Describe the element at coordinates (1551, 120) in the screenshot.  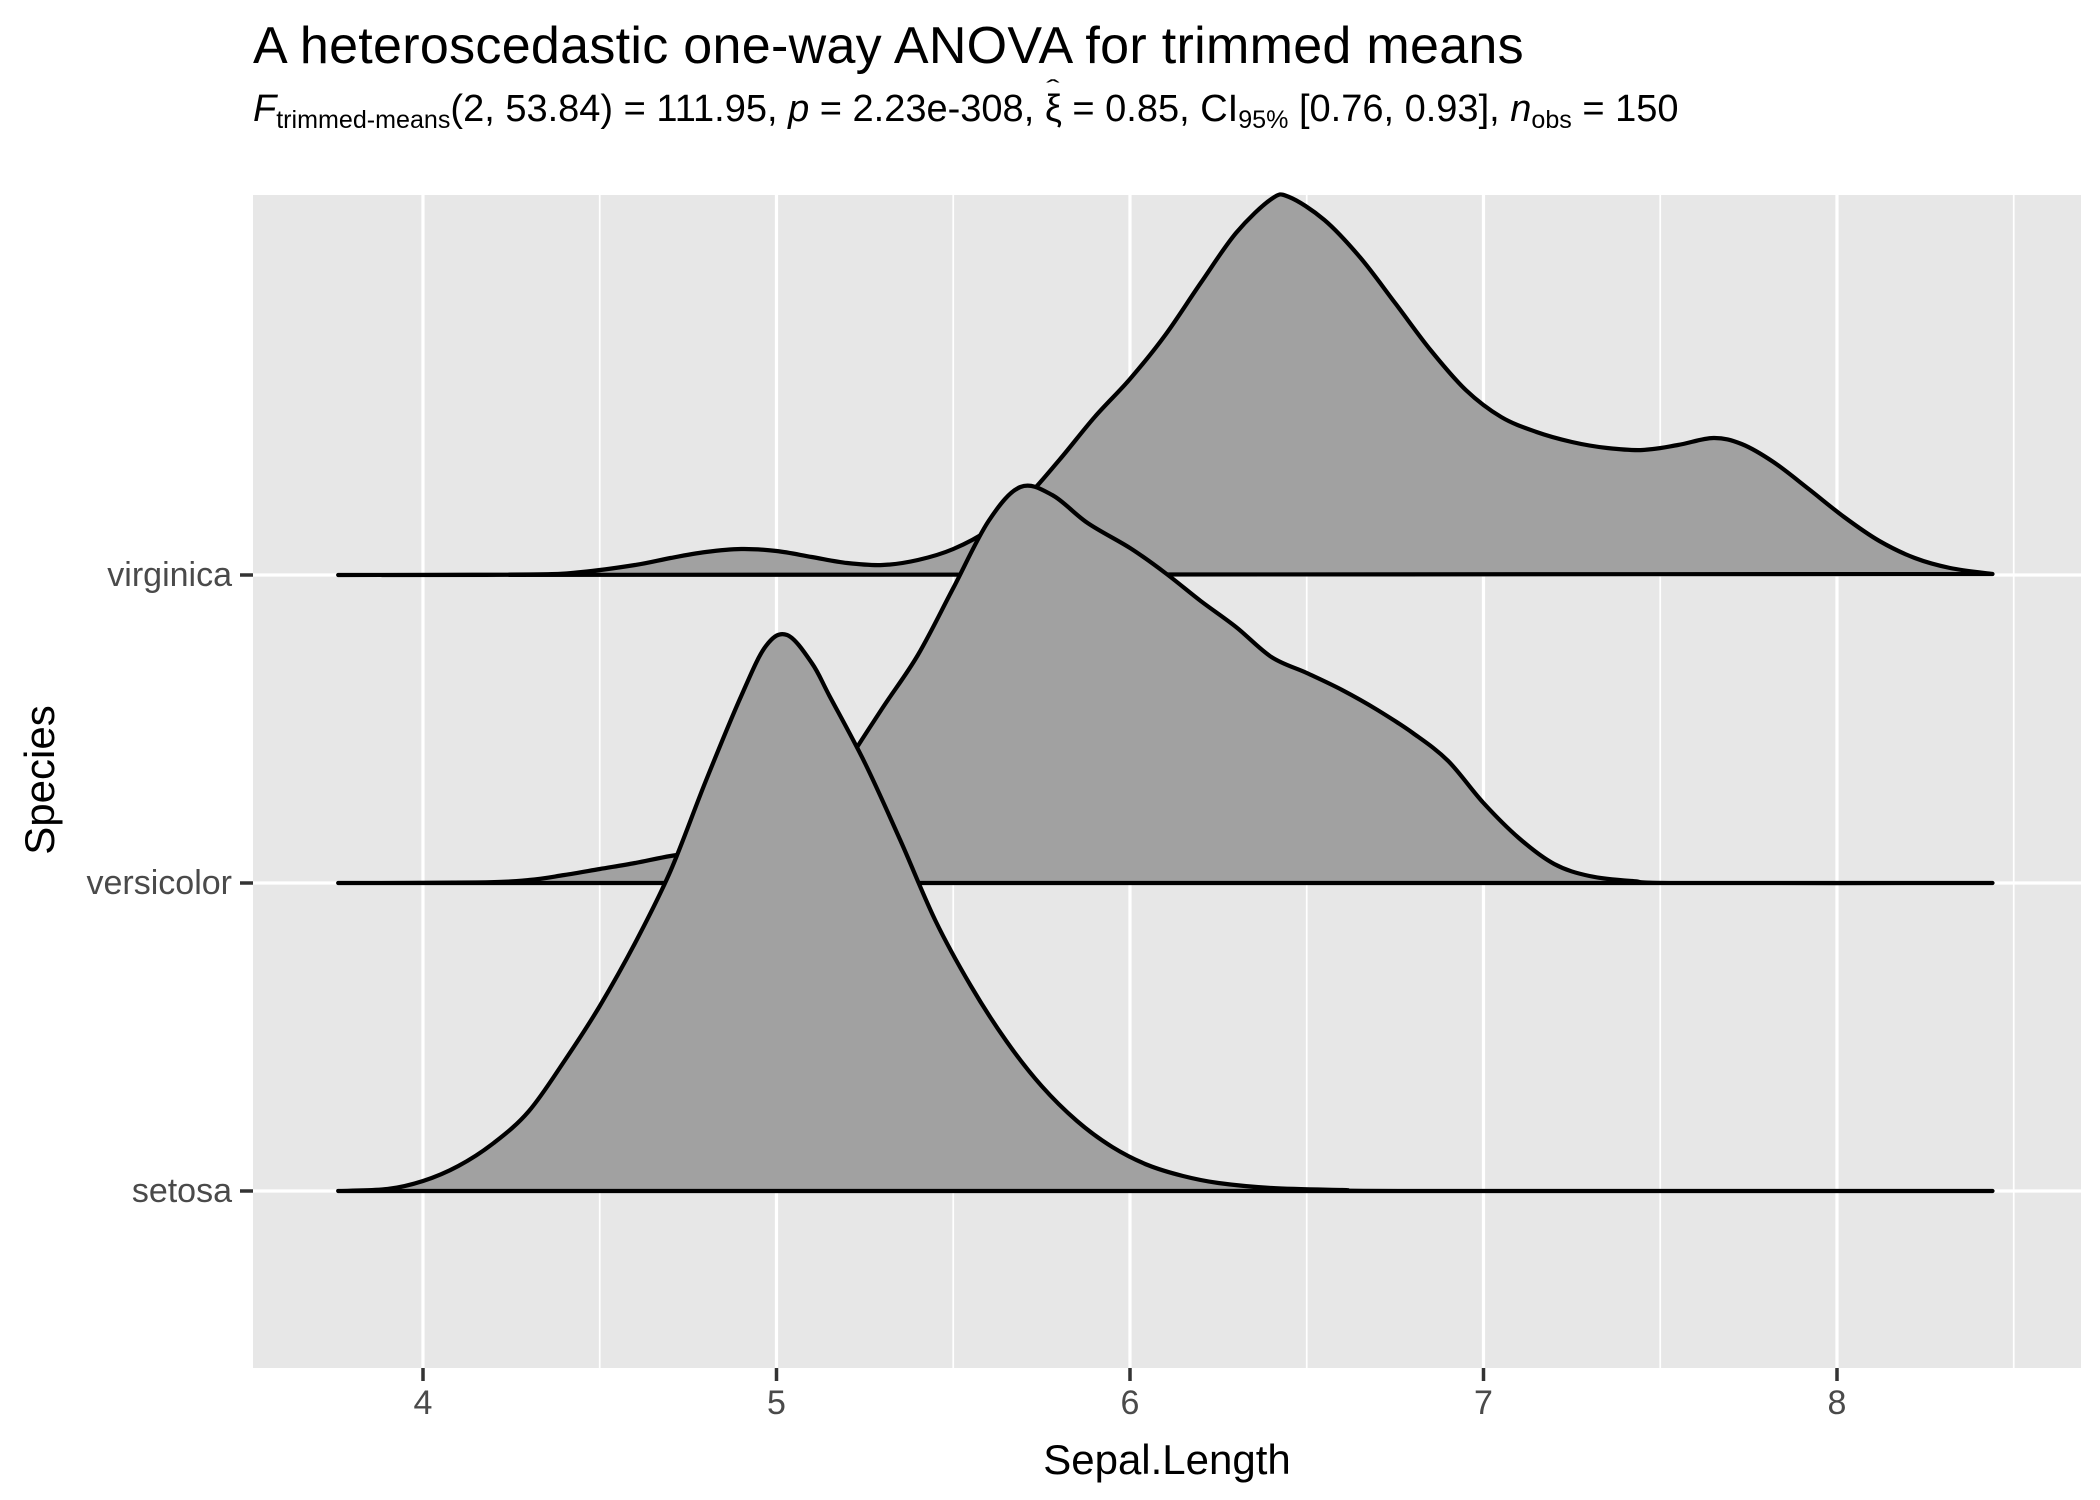
I see `subtitle-fragment: obs` at that location.